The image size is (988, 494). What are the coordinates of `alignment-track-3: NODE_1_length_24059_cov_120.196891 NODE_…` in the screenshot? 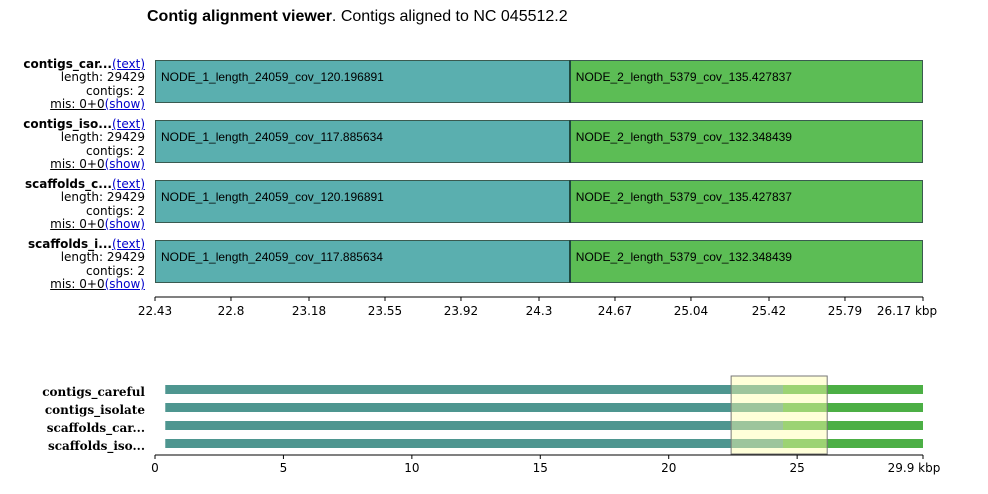 It's located at (539, 202).